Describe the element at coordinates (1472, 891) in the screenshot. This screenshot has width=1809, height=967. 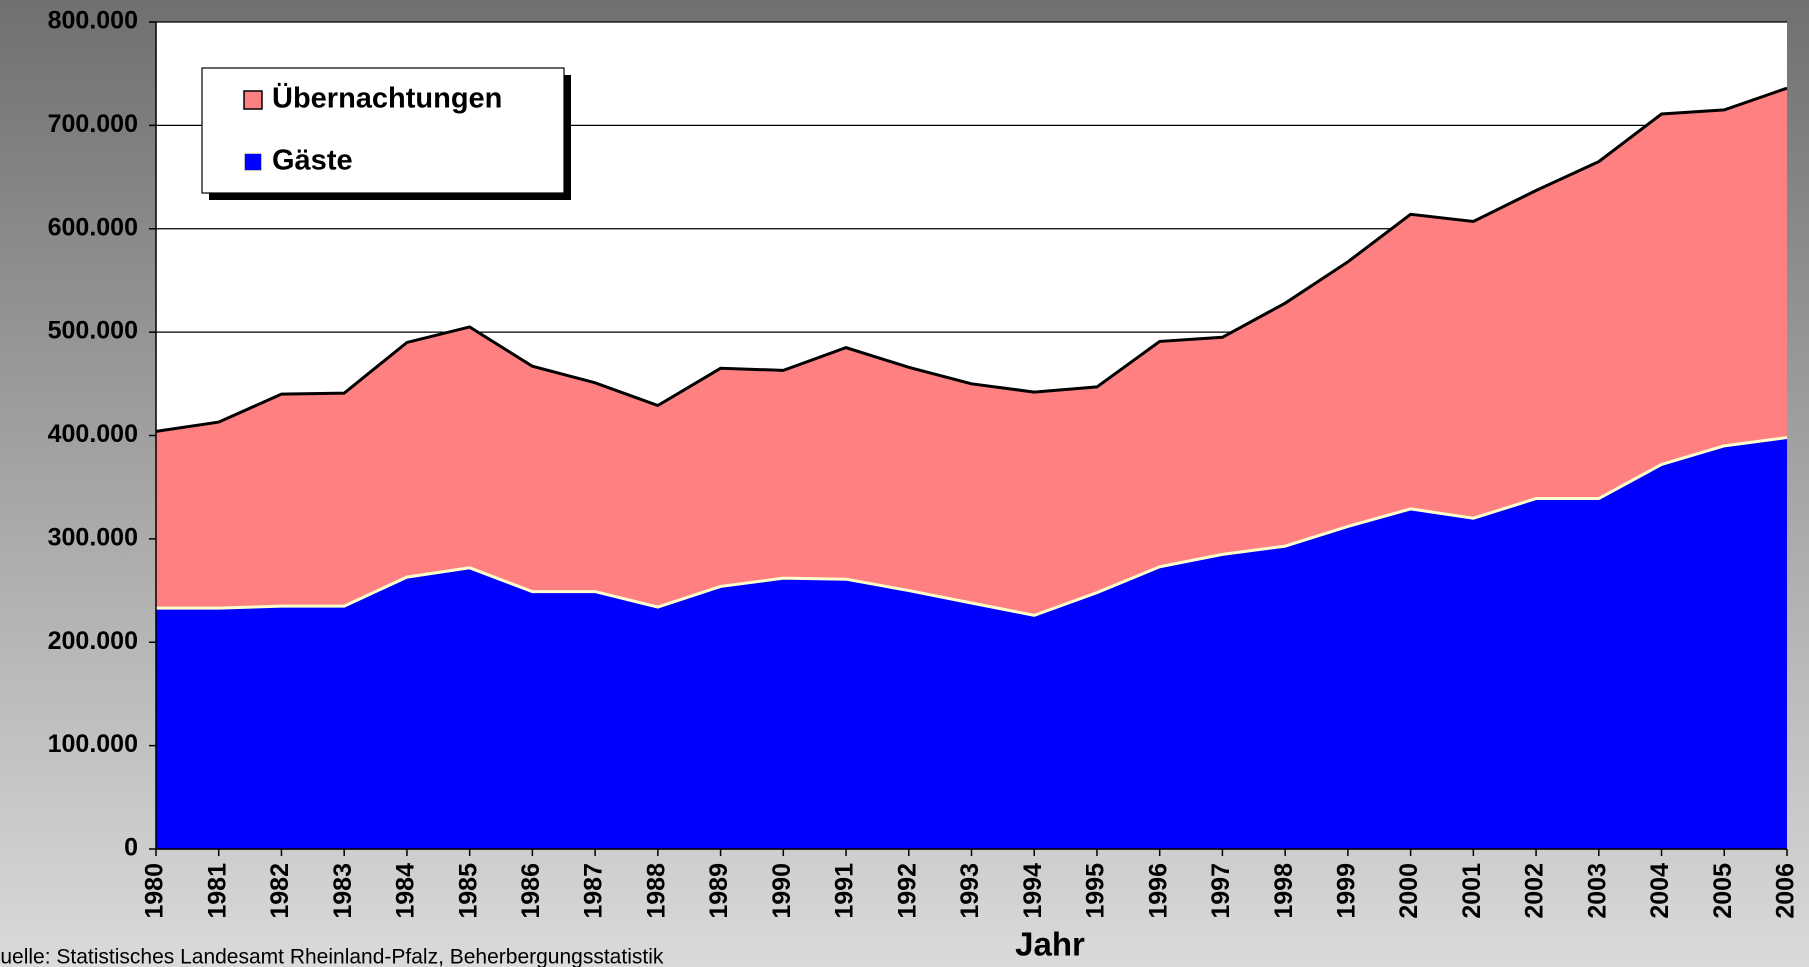
I see `x-tick-label: 2001` at that location.